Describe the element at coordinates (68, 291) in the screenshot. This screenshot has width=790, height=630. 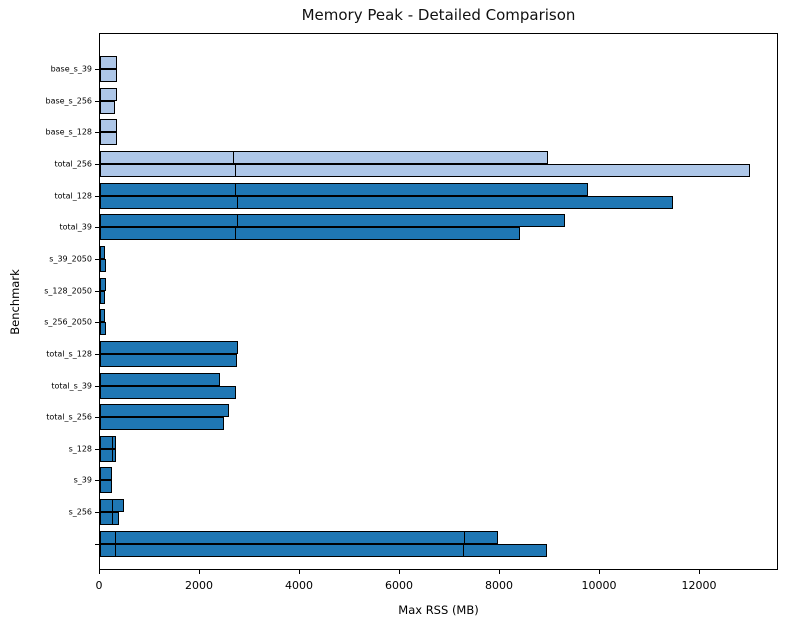
I see `y-tick-label: s_128_2050` at that location.